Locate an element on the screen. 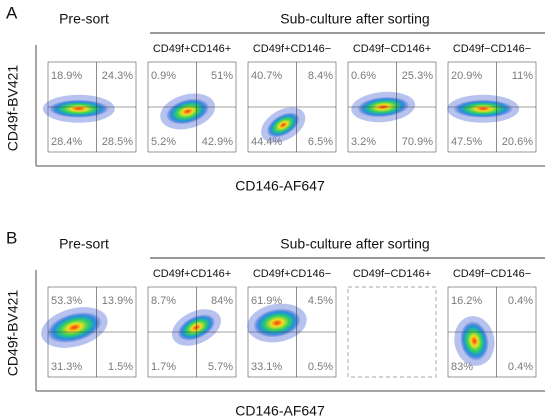  quadrant-percent: 20.6% is located at coordinates (517, 142).